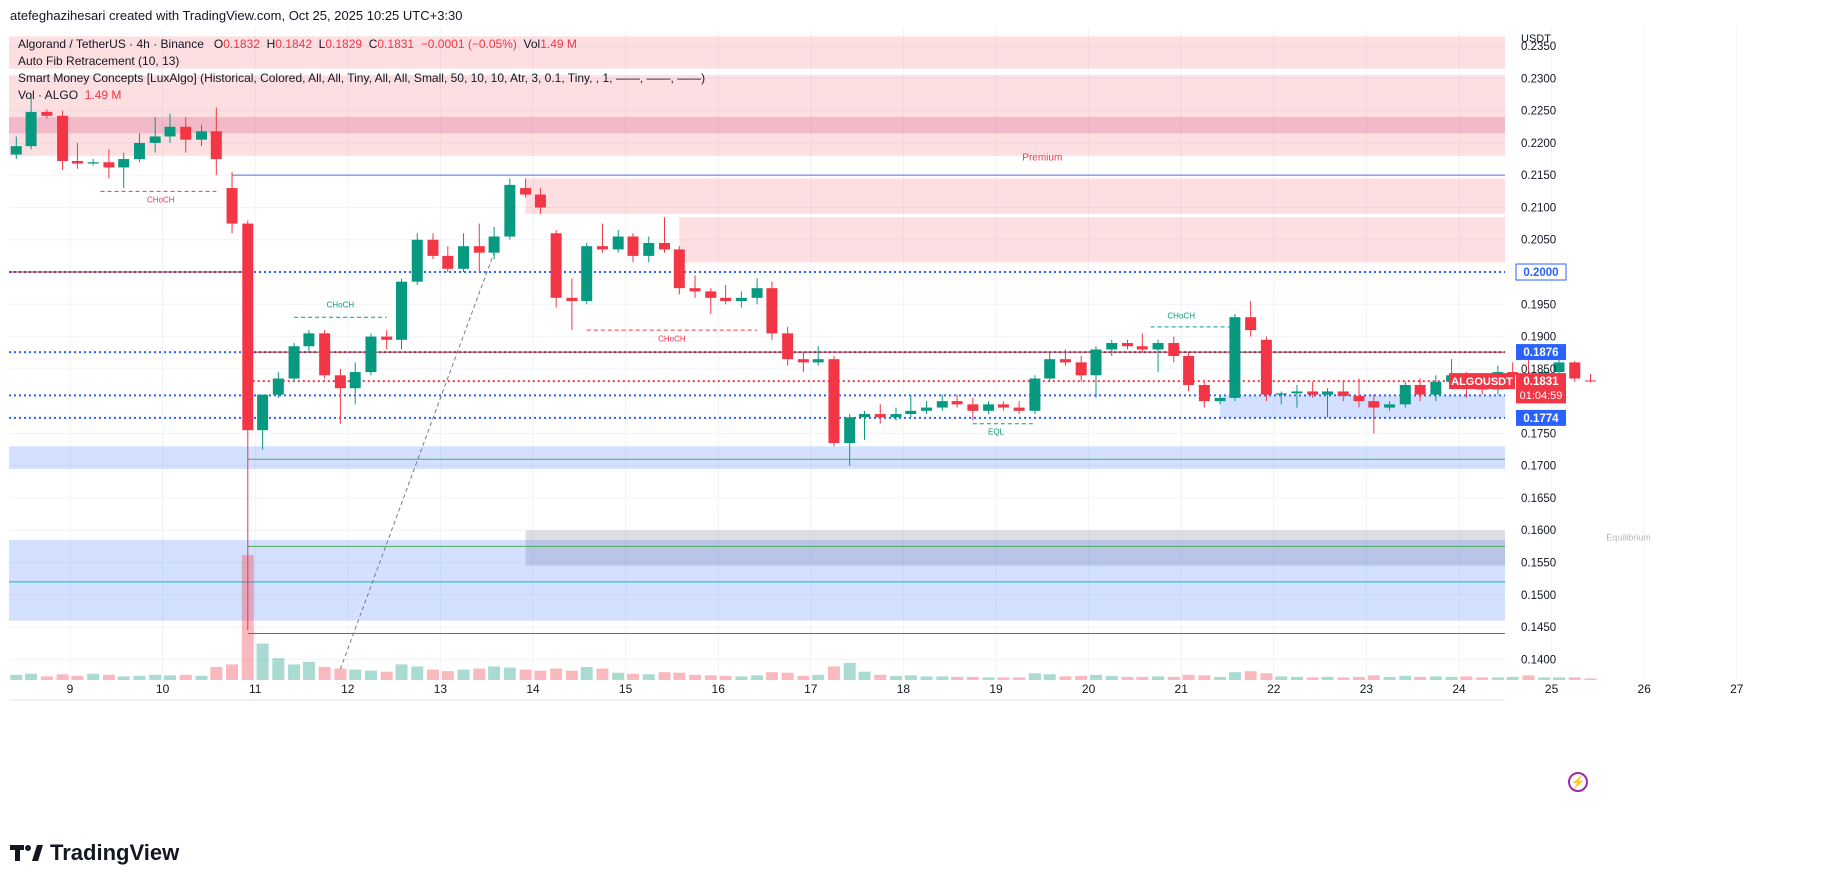 This screenshot has height=883, width=1835. What do you see at coordinates (396, 44) in the screenshot?
I see `close-value: 0.1831` at bounding box center [396, 44].